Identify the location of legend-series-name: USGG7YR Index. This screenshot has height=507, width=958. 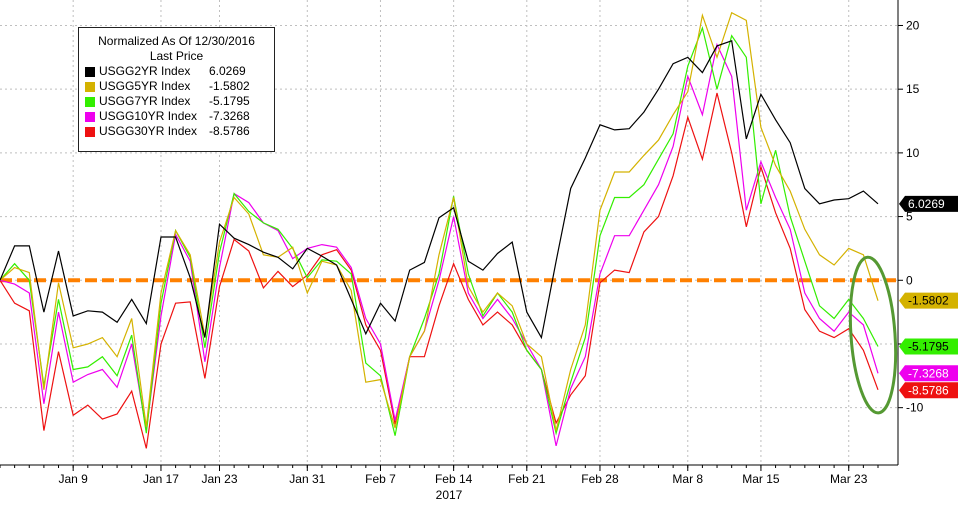
(145, 101).